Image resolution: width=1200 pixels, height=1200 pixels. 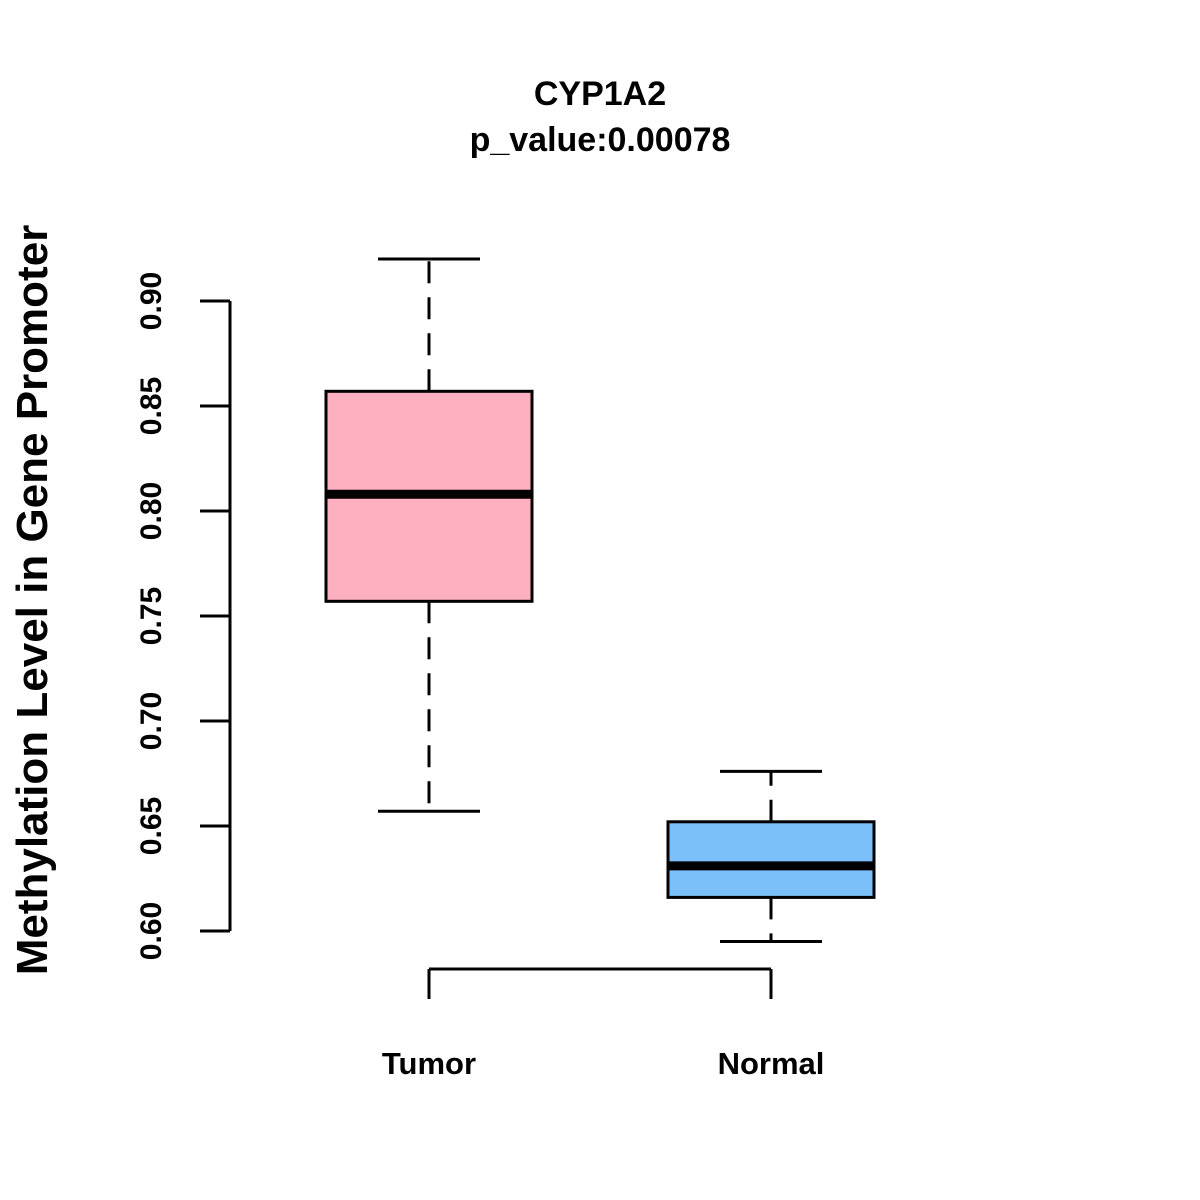 What do you see at coordinates (151, 301) in the screenshot?
I see `y-tick-label: 0.90` at bounding box center [151, 301].